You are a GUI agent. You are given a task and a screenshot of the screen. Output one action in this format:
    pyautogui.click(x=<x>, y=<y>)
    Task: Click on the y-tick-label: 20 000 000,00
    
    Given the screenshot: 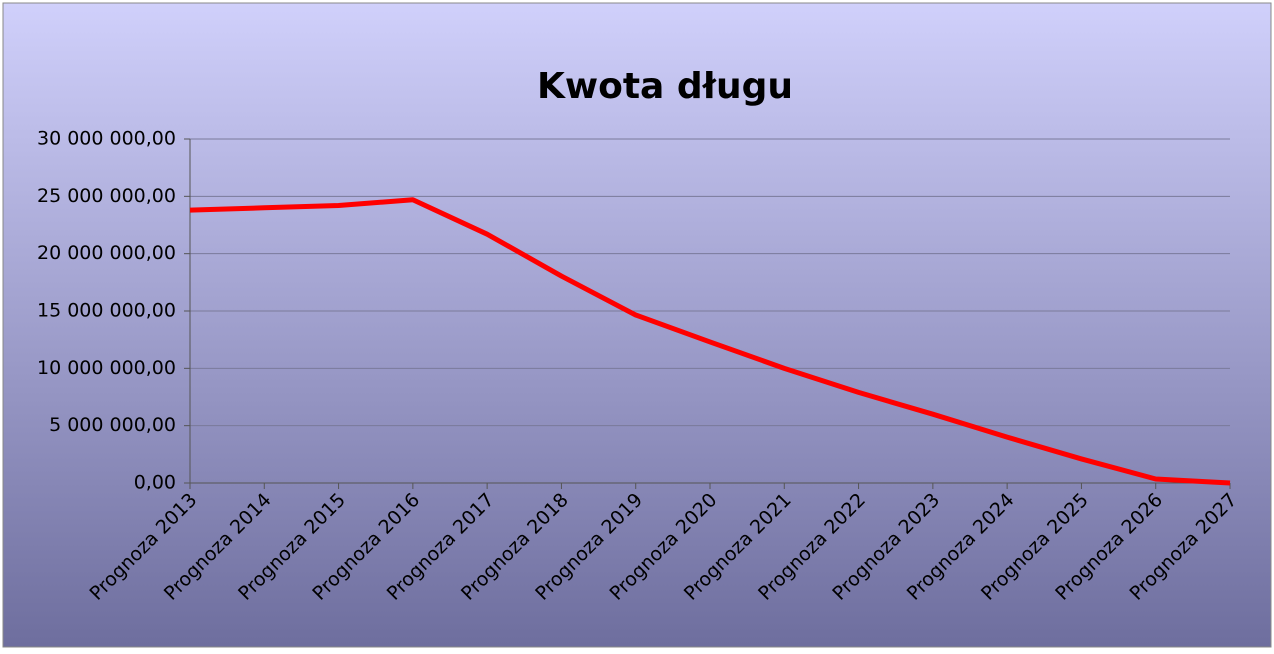 What is the action you would take?
    pyautogui.click(x=106, y=253)
    